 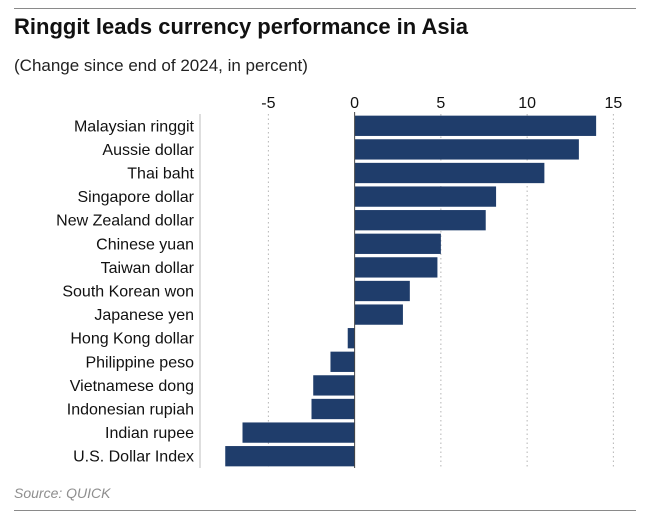 What do you see at coordinates (132, 386) in the screenshot?
I see `category-label: Vietnamese dong` at bounding box center [132, 386].